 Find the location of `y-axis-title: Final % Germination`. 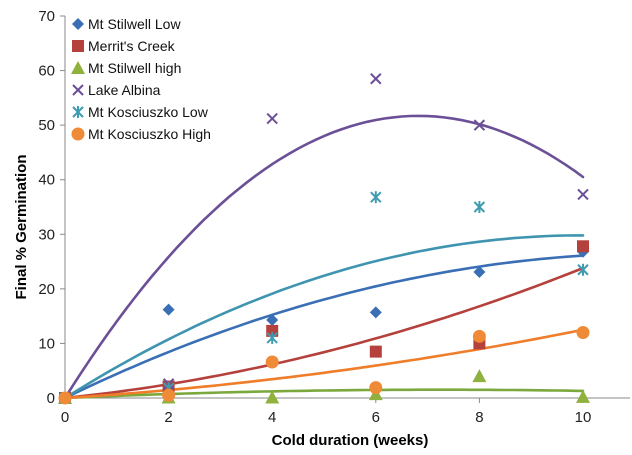

y-axis-title: Final % Germination is located at coordinates (21, 226).